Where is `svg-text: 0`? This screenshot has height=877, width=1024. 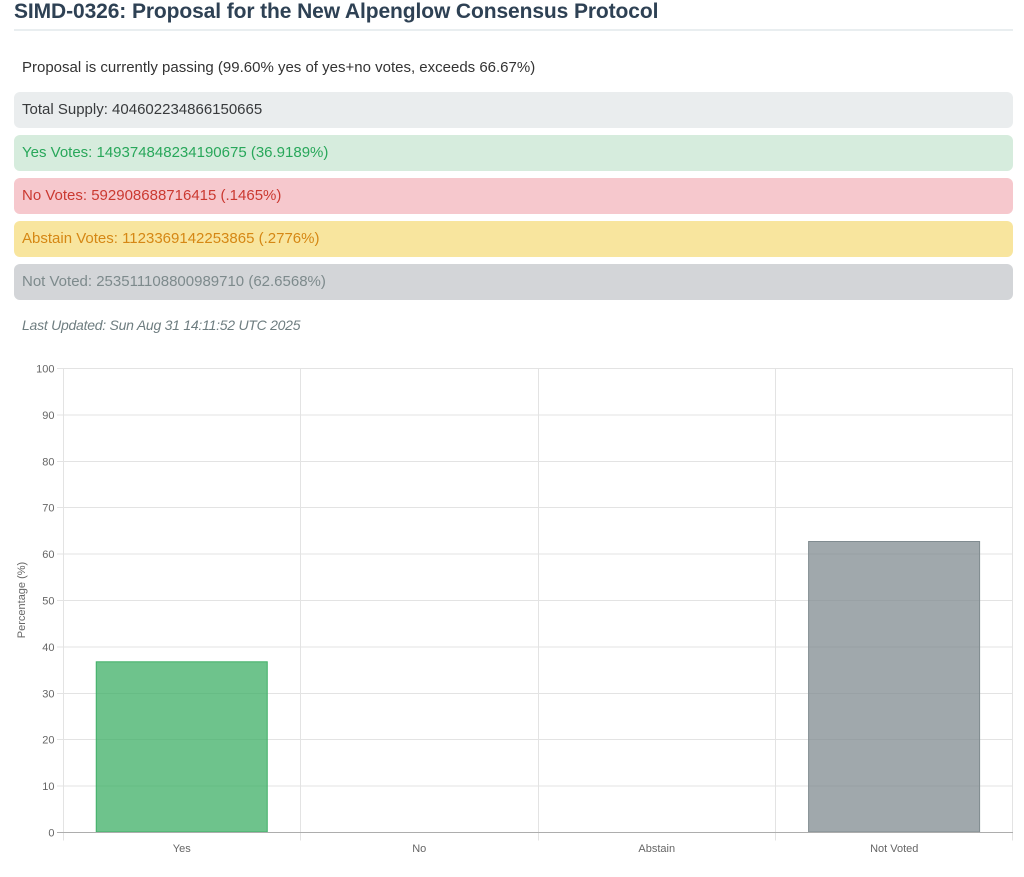
svg-text: 0 is located at coordinates (51, 834).